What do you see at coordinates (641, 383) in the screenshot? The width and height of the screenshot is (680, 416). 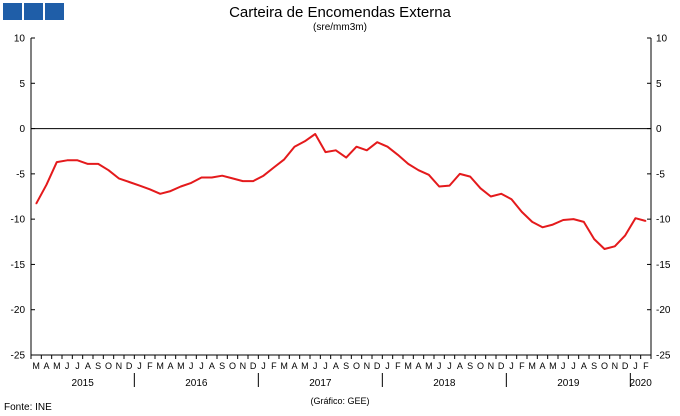 I see `year-label: 2020` at bounding box center [641, 383].